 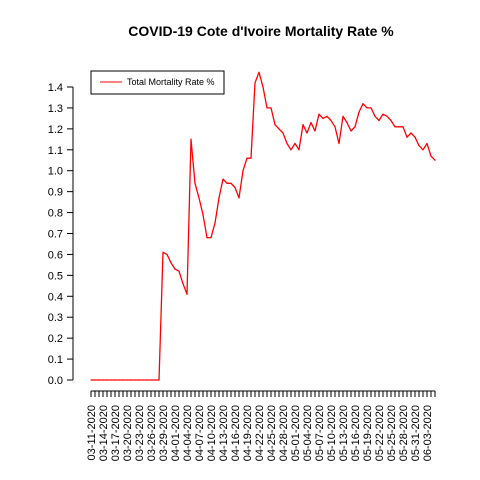 What do you see at coordinates (55, 151) in the screenshot?
I see `y-tick-label: 1.1` at bounding box center [55, 151].